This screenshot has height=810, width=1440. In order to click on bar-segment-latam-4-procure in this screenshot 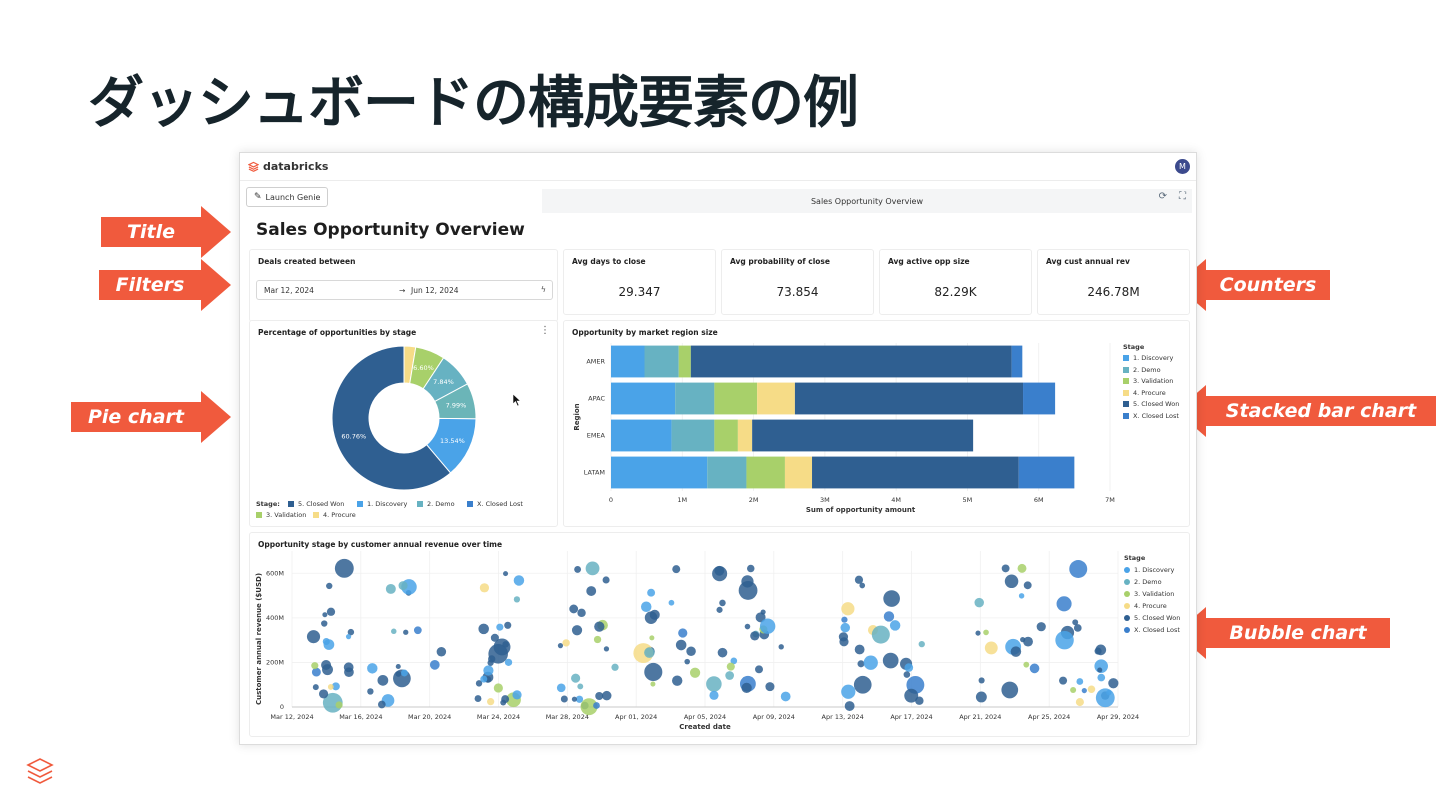, I will do `click(798, 472)`.